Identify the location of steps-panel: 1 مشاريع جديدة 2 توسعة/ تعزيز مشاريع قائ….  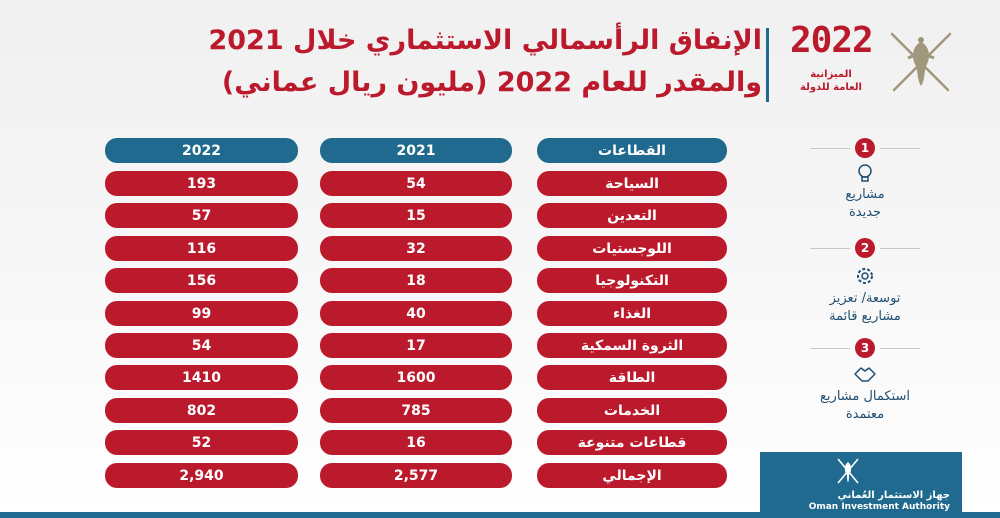
(865, 294).